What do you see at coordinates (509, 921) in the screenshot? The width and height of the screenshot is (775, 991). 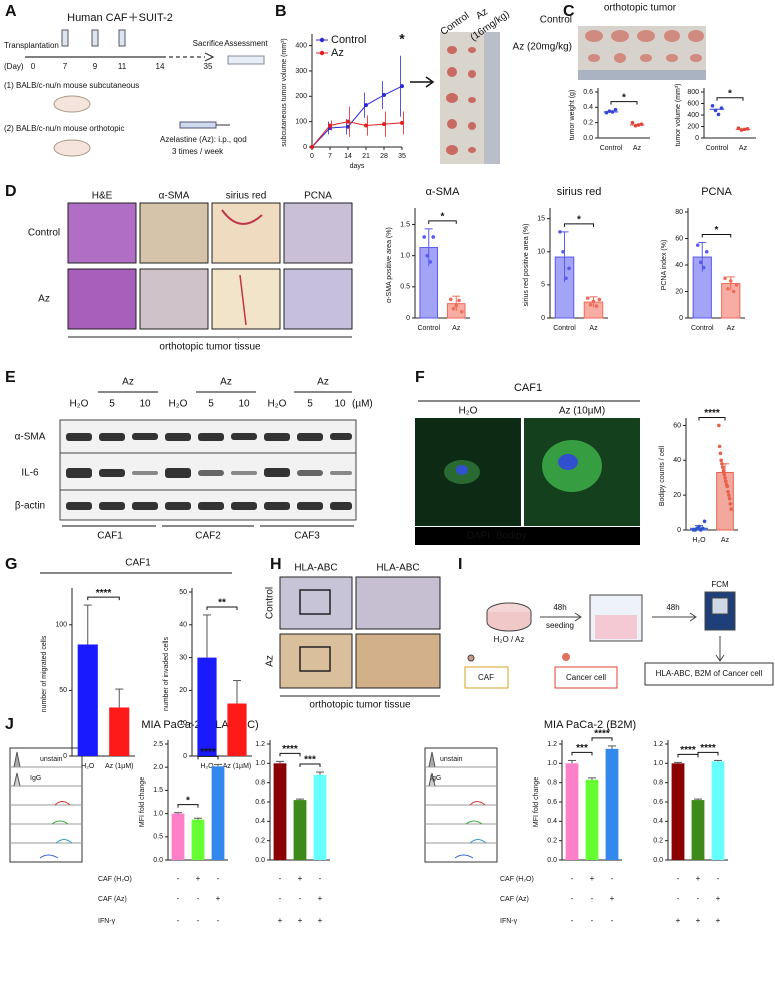 I see `condition-name: IFN-γ` at bounding box center [509, 921].